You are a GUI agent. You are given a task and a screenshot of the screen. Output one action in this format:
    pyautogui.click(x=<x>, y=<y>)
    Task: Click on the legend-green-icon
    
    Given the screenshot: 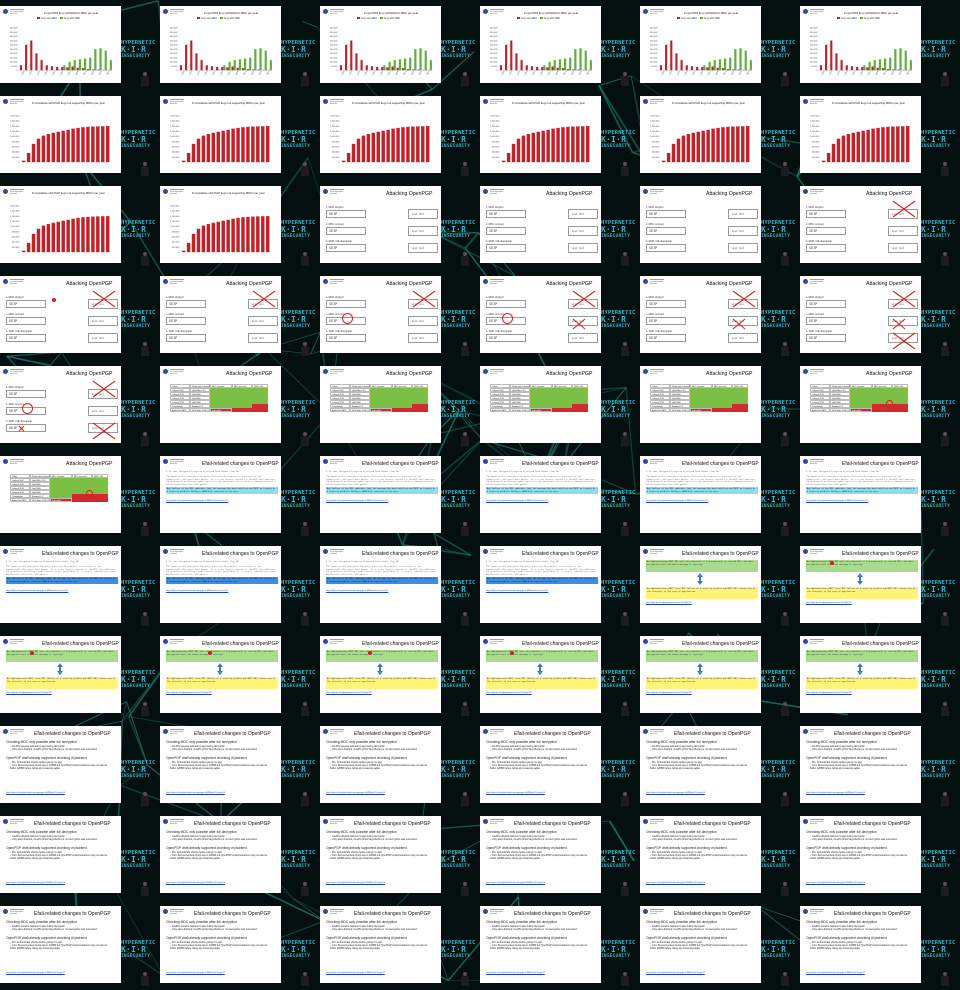 What is the action you would take?
    pyautogui.click(x=701, y=18)
    